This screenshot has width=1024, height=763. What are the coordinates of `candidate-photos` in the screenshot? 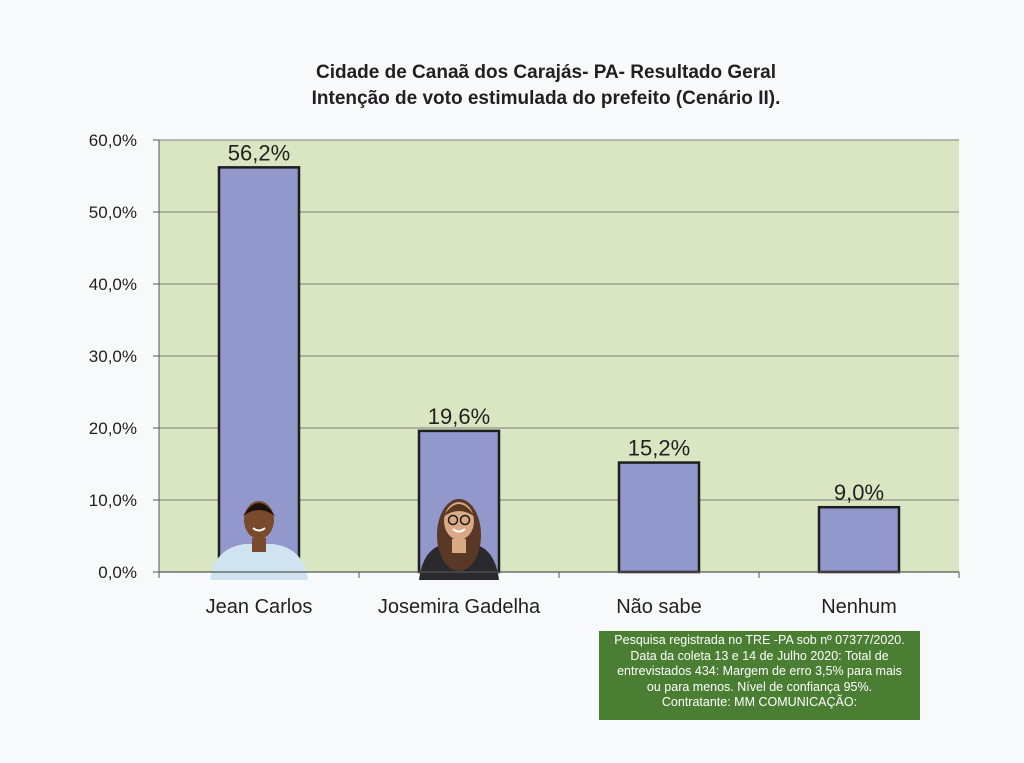 It's located at (354, 539).